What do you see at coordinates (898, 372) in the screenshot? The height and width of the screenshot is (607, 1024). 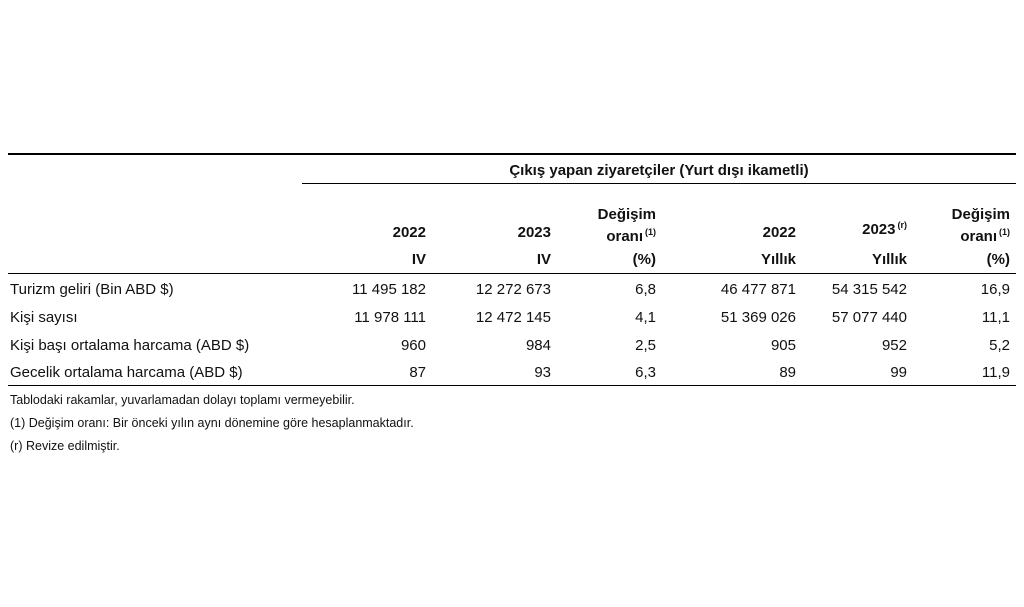 I see `table-cell: 99` at bounding box center [898, 372].